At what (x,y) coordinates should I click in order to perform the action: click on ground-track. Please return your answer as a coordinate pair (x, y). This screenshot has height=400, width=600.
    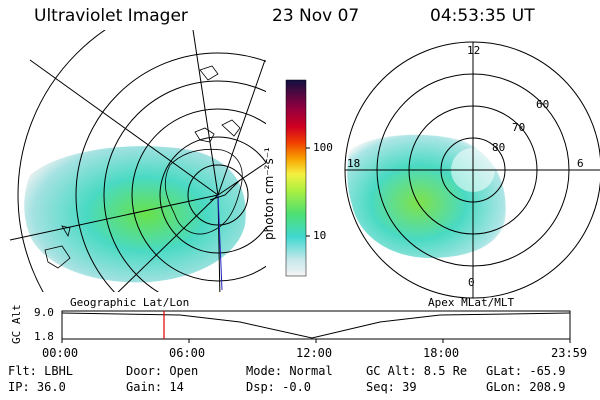
    Looking at the image, I should click on (225, 190).